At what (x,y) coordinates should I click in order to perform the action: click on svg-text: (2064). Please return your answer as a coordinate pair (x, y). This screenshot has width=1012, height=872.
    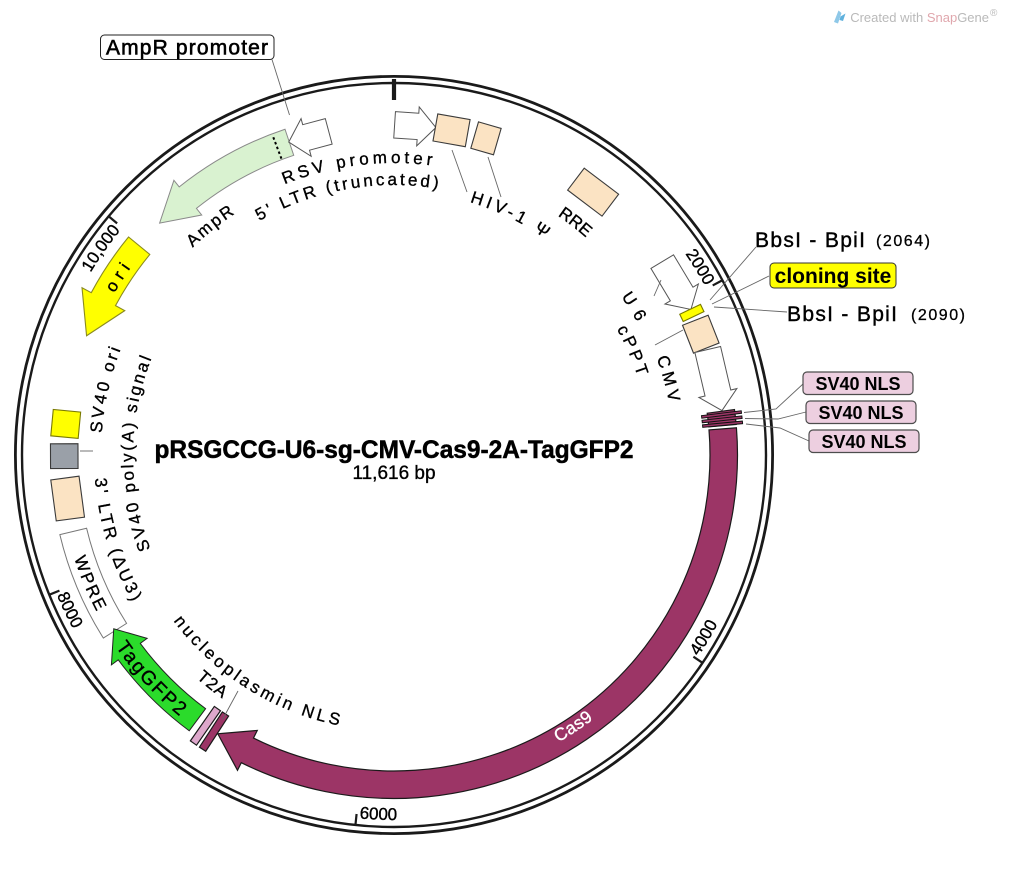
    Looking at the image, I should click on (903, 241).